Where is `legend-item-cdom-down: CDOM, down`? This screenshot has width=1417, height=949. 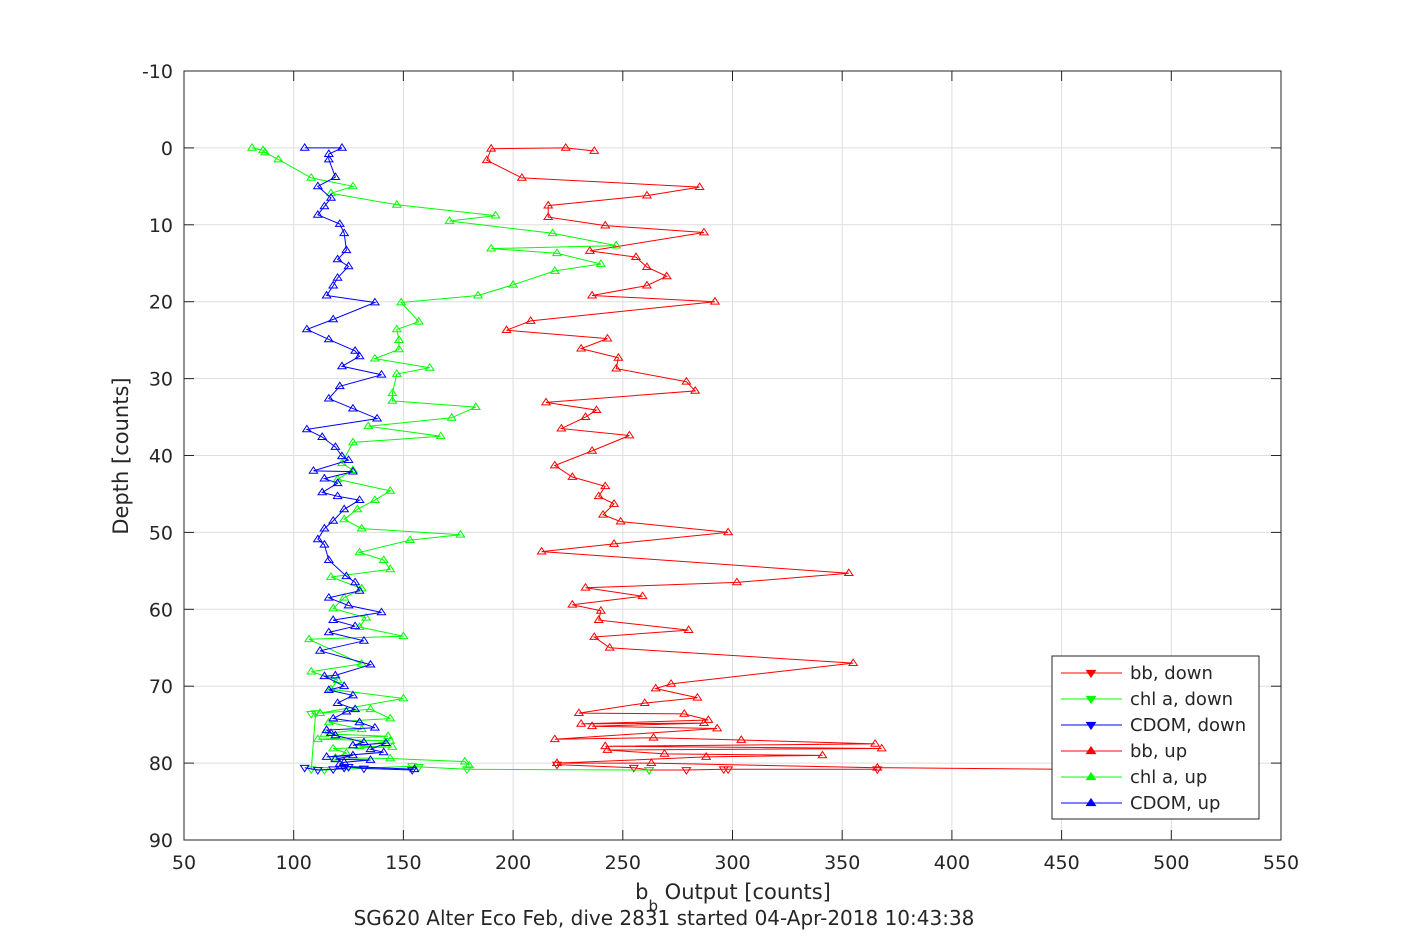 legend-item-cdom-down: CDOM, down is located at coordinates (1153, 725).